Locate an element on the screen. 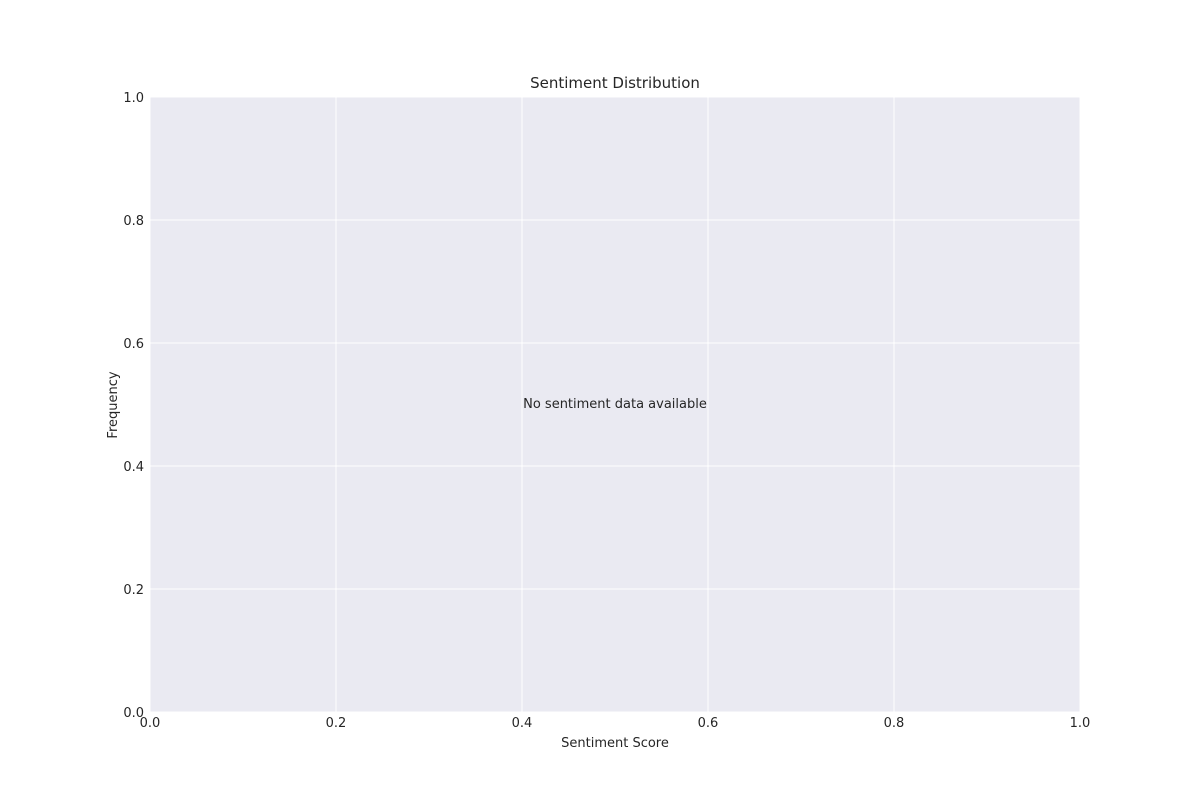 This screenshot has height=800, width=1200. x-tick-label: 1.0 is located at coordinates (1080, 723).